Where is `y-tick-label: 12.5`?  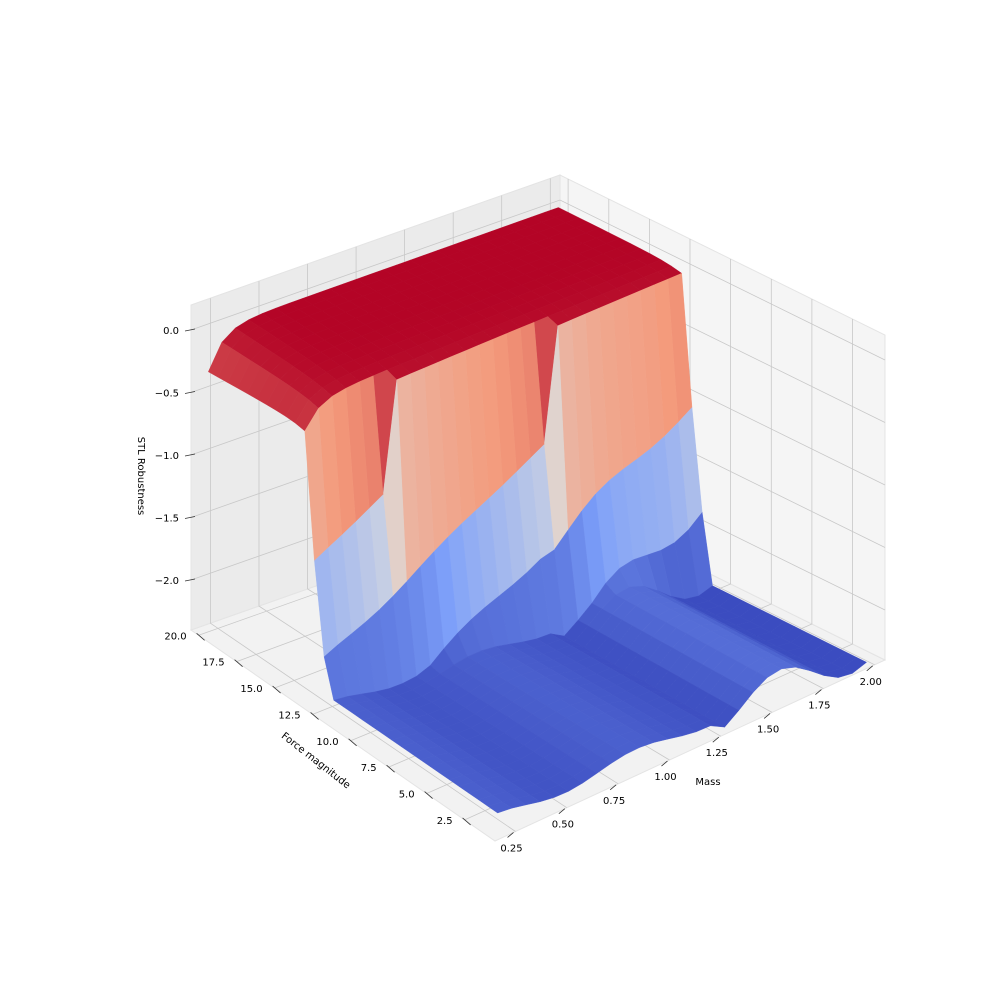 y-tick-label: 12.5 is located at coordinates (289, 715).